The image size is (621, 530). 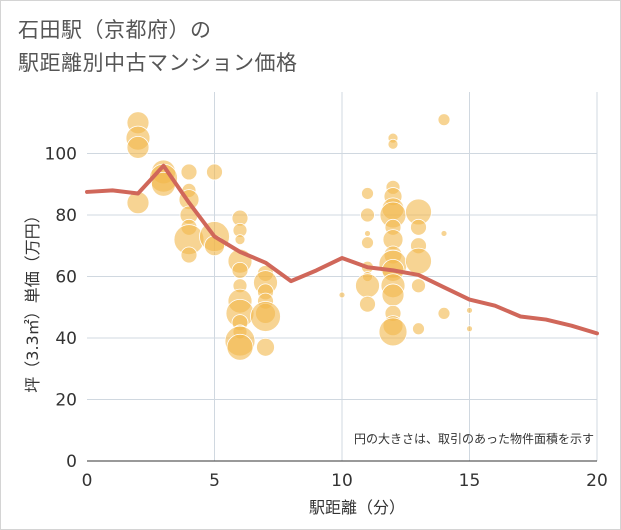 I want to click on x-tick-label: 20, so click(x=597, y=481).